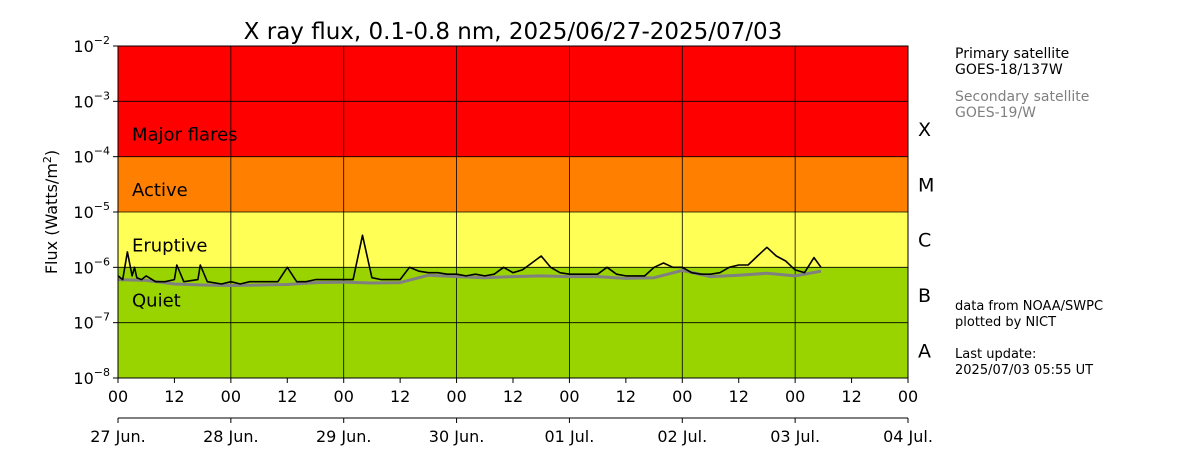 Image resolution: width=1180 pixels, height=472 pixels. What do you see at coordinates (908, 436) in the screenshot?
I see `x-day-label-7: 04 Jul.` at bounding box center [908, 436].